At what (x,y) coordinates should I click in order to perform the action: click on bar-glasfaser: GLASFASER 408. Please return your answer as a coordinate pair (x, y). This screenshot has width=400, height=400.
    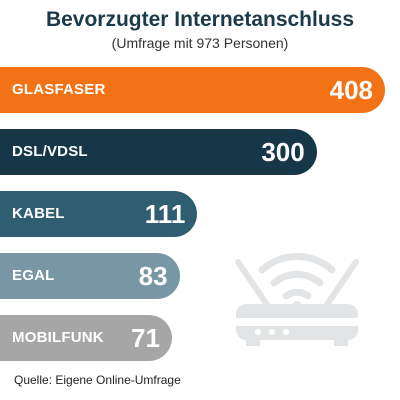
    Looking at the image, I should click on (192, 90).